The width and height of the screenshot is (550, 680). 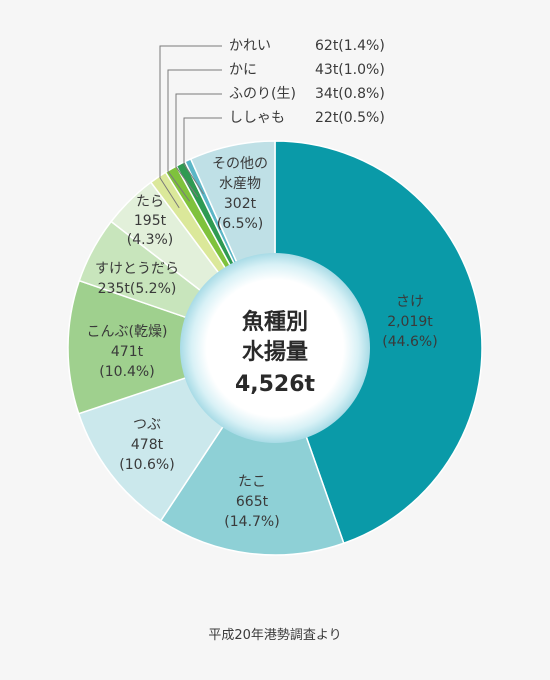 What do you see at coordinates (409, 342) in the screenshot?
I see `label-sake-pct: (44.6%)` at bounding box center [409, 342].